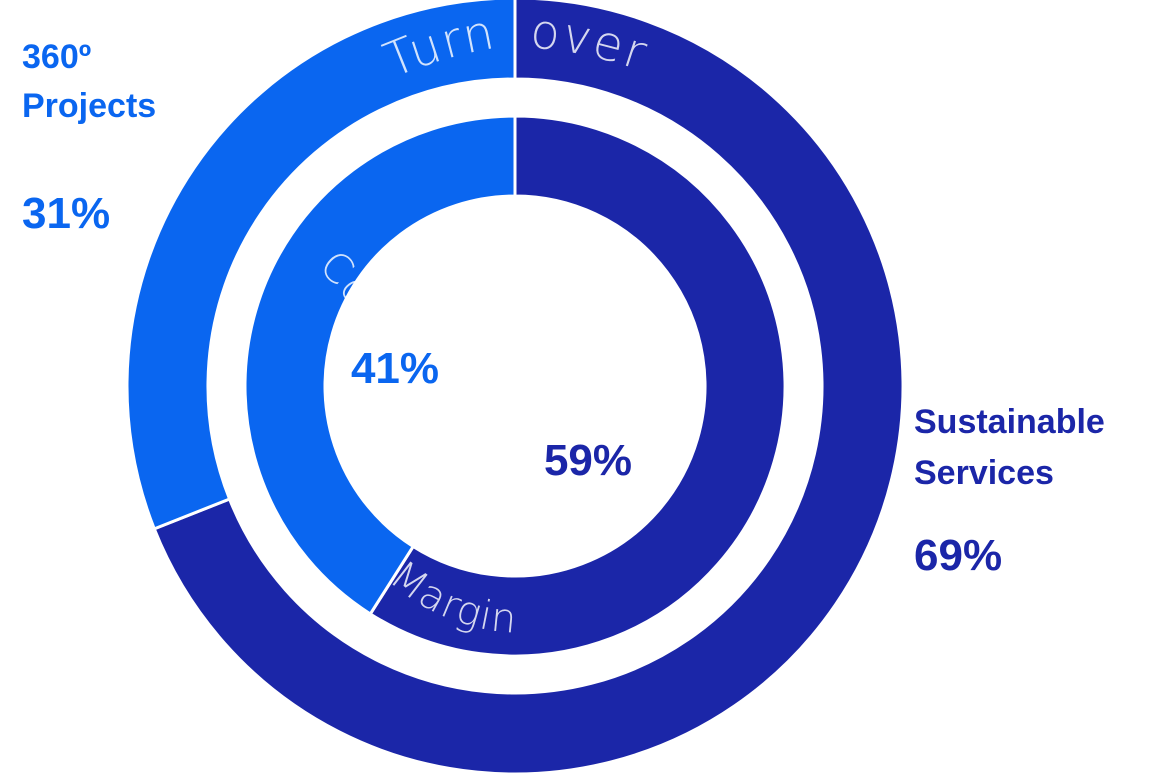 The height and width of the screenshot is (779, 1162). What do you see at coordinates (66, 213) in the screenshot?
I see `outer-ring-projects-percent: 31%` at bounding box center [66, 213].